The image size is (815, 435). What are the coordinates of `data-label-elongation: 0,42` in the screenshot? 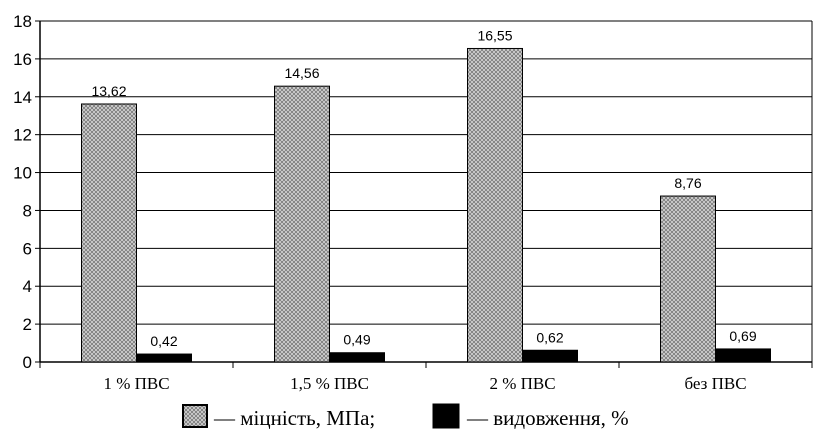 It's located at (163, 341).